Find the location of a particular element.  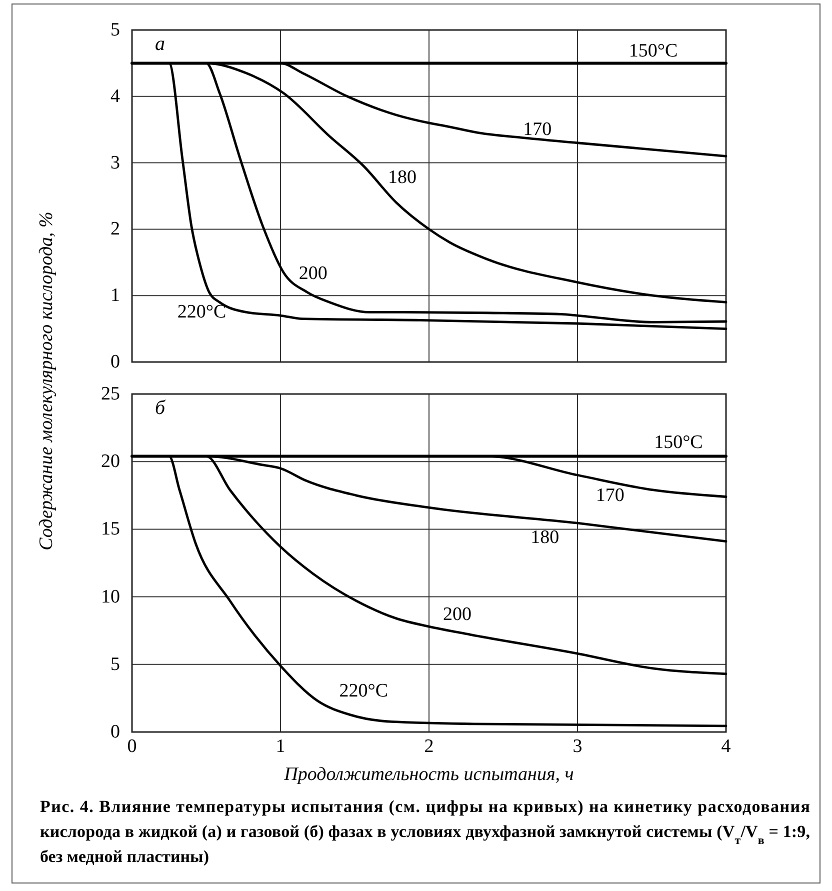

x-tick-label: 2 is located at coordinates (429, 746).